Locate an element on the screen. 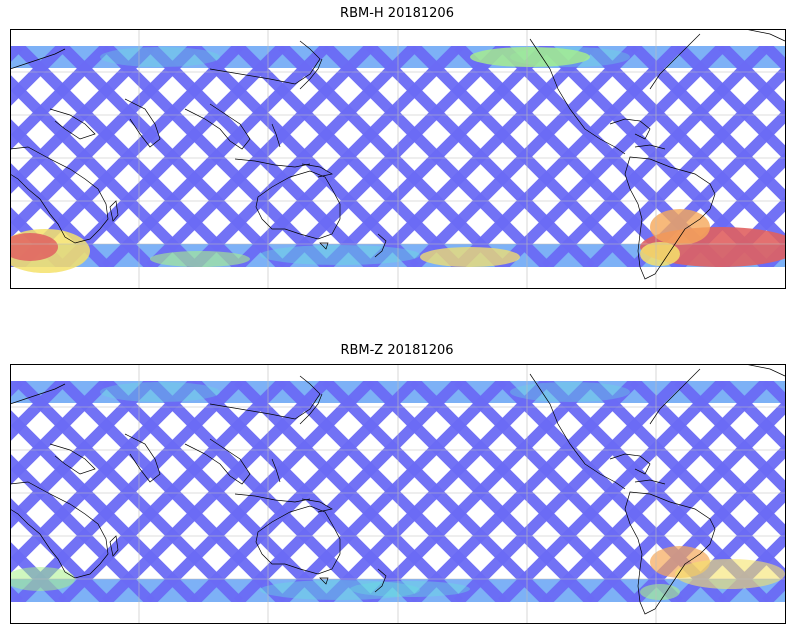 Image resolution: width=794 pixels, height=633 pixels. hotspot-north-pacific is located at coordinates (530, 57).